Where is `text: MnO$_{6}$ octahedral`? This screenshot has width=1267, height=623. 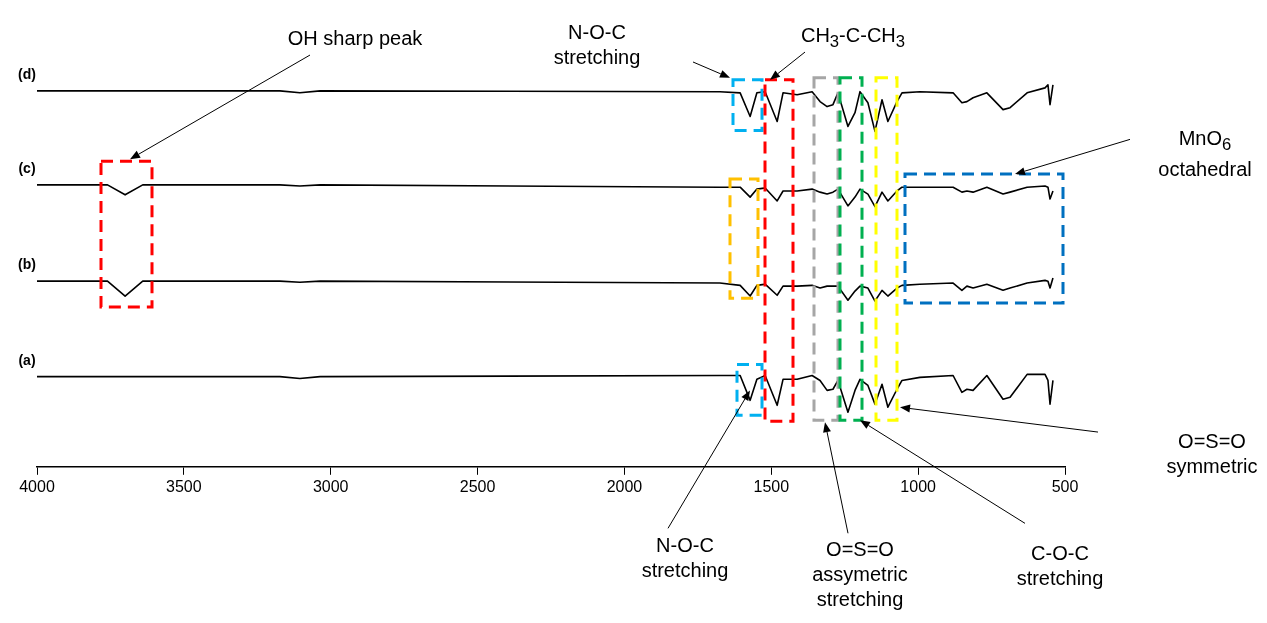
text: MnO$_{6}$ octahedral is located at coordinates (1205, 154).